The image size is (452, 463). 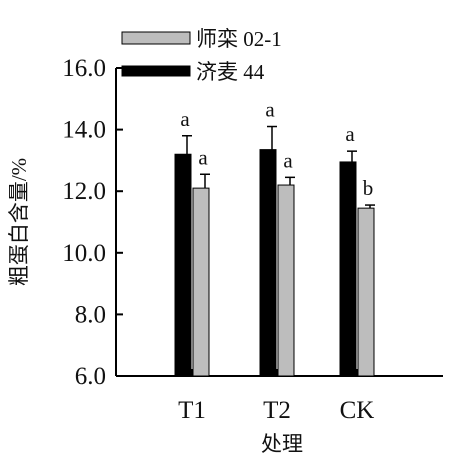 What do you see at coordinates (192, 410) in the screenshot?
I see `x-tick-label: T1` at bounding box center [192, 410].